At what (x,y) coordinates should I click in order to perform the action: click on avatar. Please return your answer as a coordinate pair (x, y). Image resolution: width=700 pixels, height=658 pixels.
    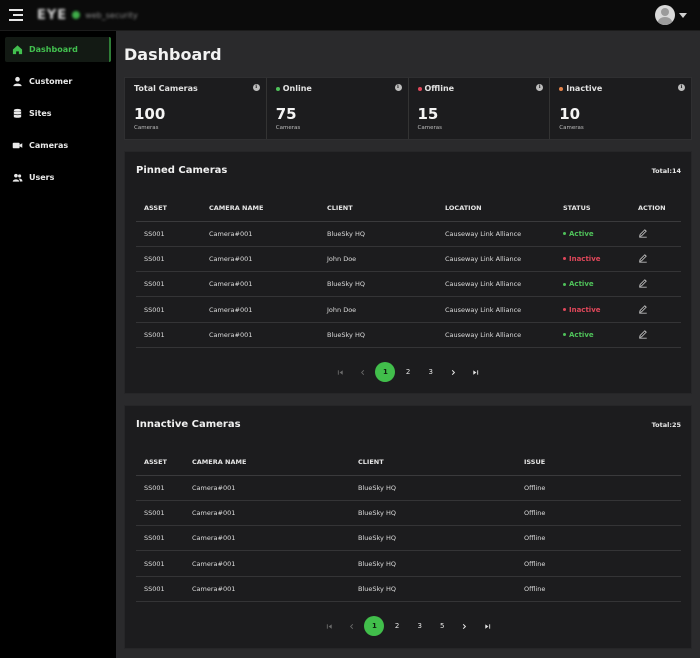
    Looking at the image, I should click on (665, 15).